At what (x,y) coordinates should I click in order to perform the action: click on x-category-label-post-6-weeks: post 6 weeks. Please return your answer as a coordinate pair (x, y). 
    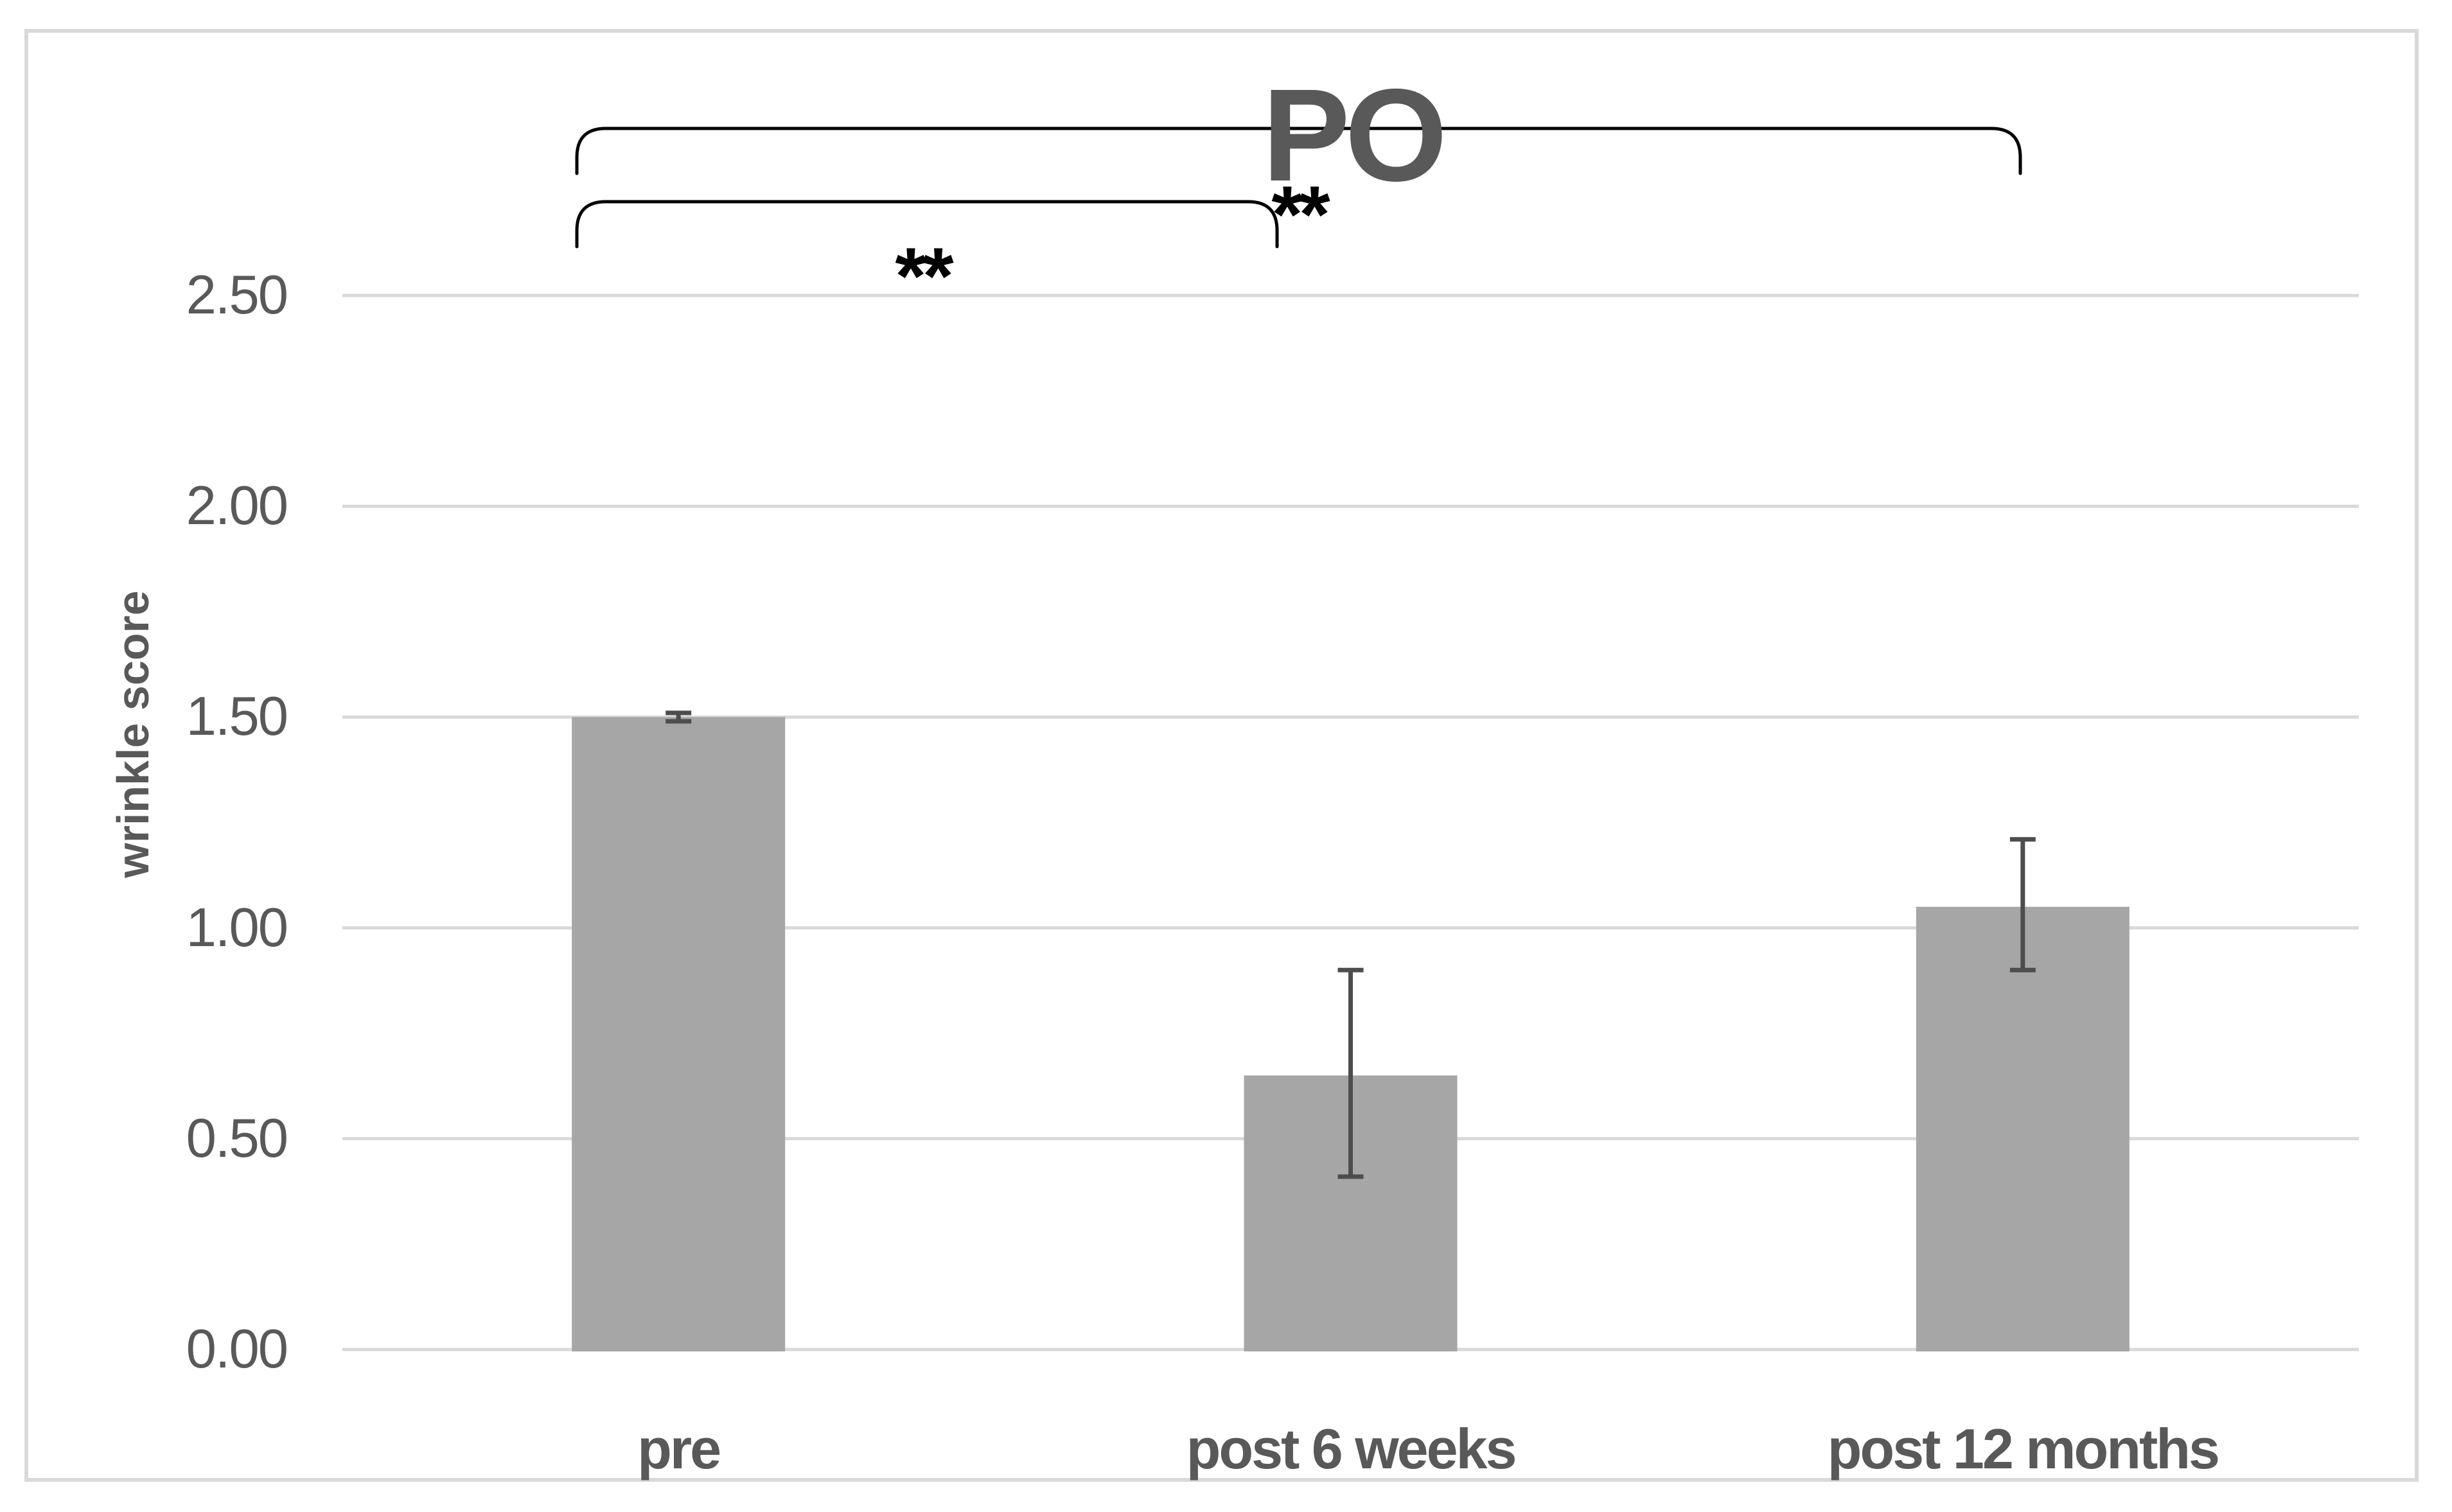
    Looking at the image, I should click on (1351, 1449).